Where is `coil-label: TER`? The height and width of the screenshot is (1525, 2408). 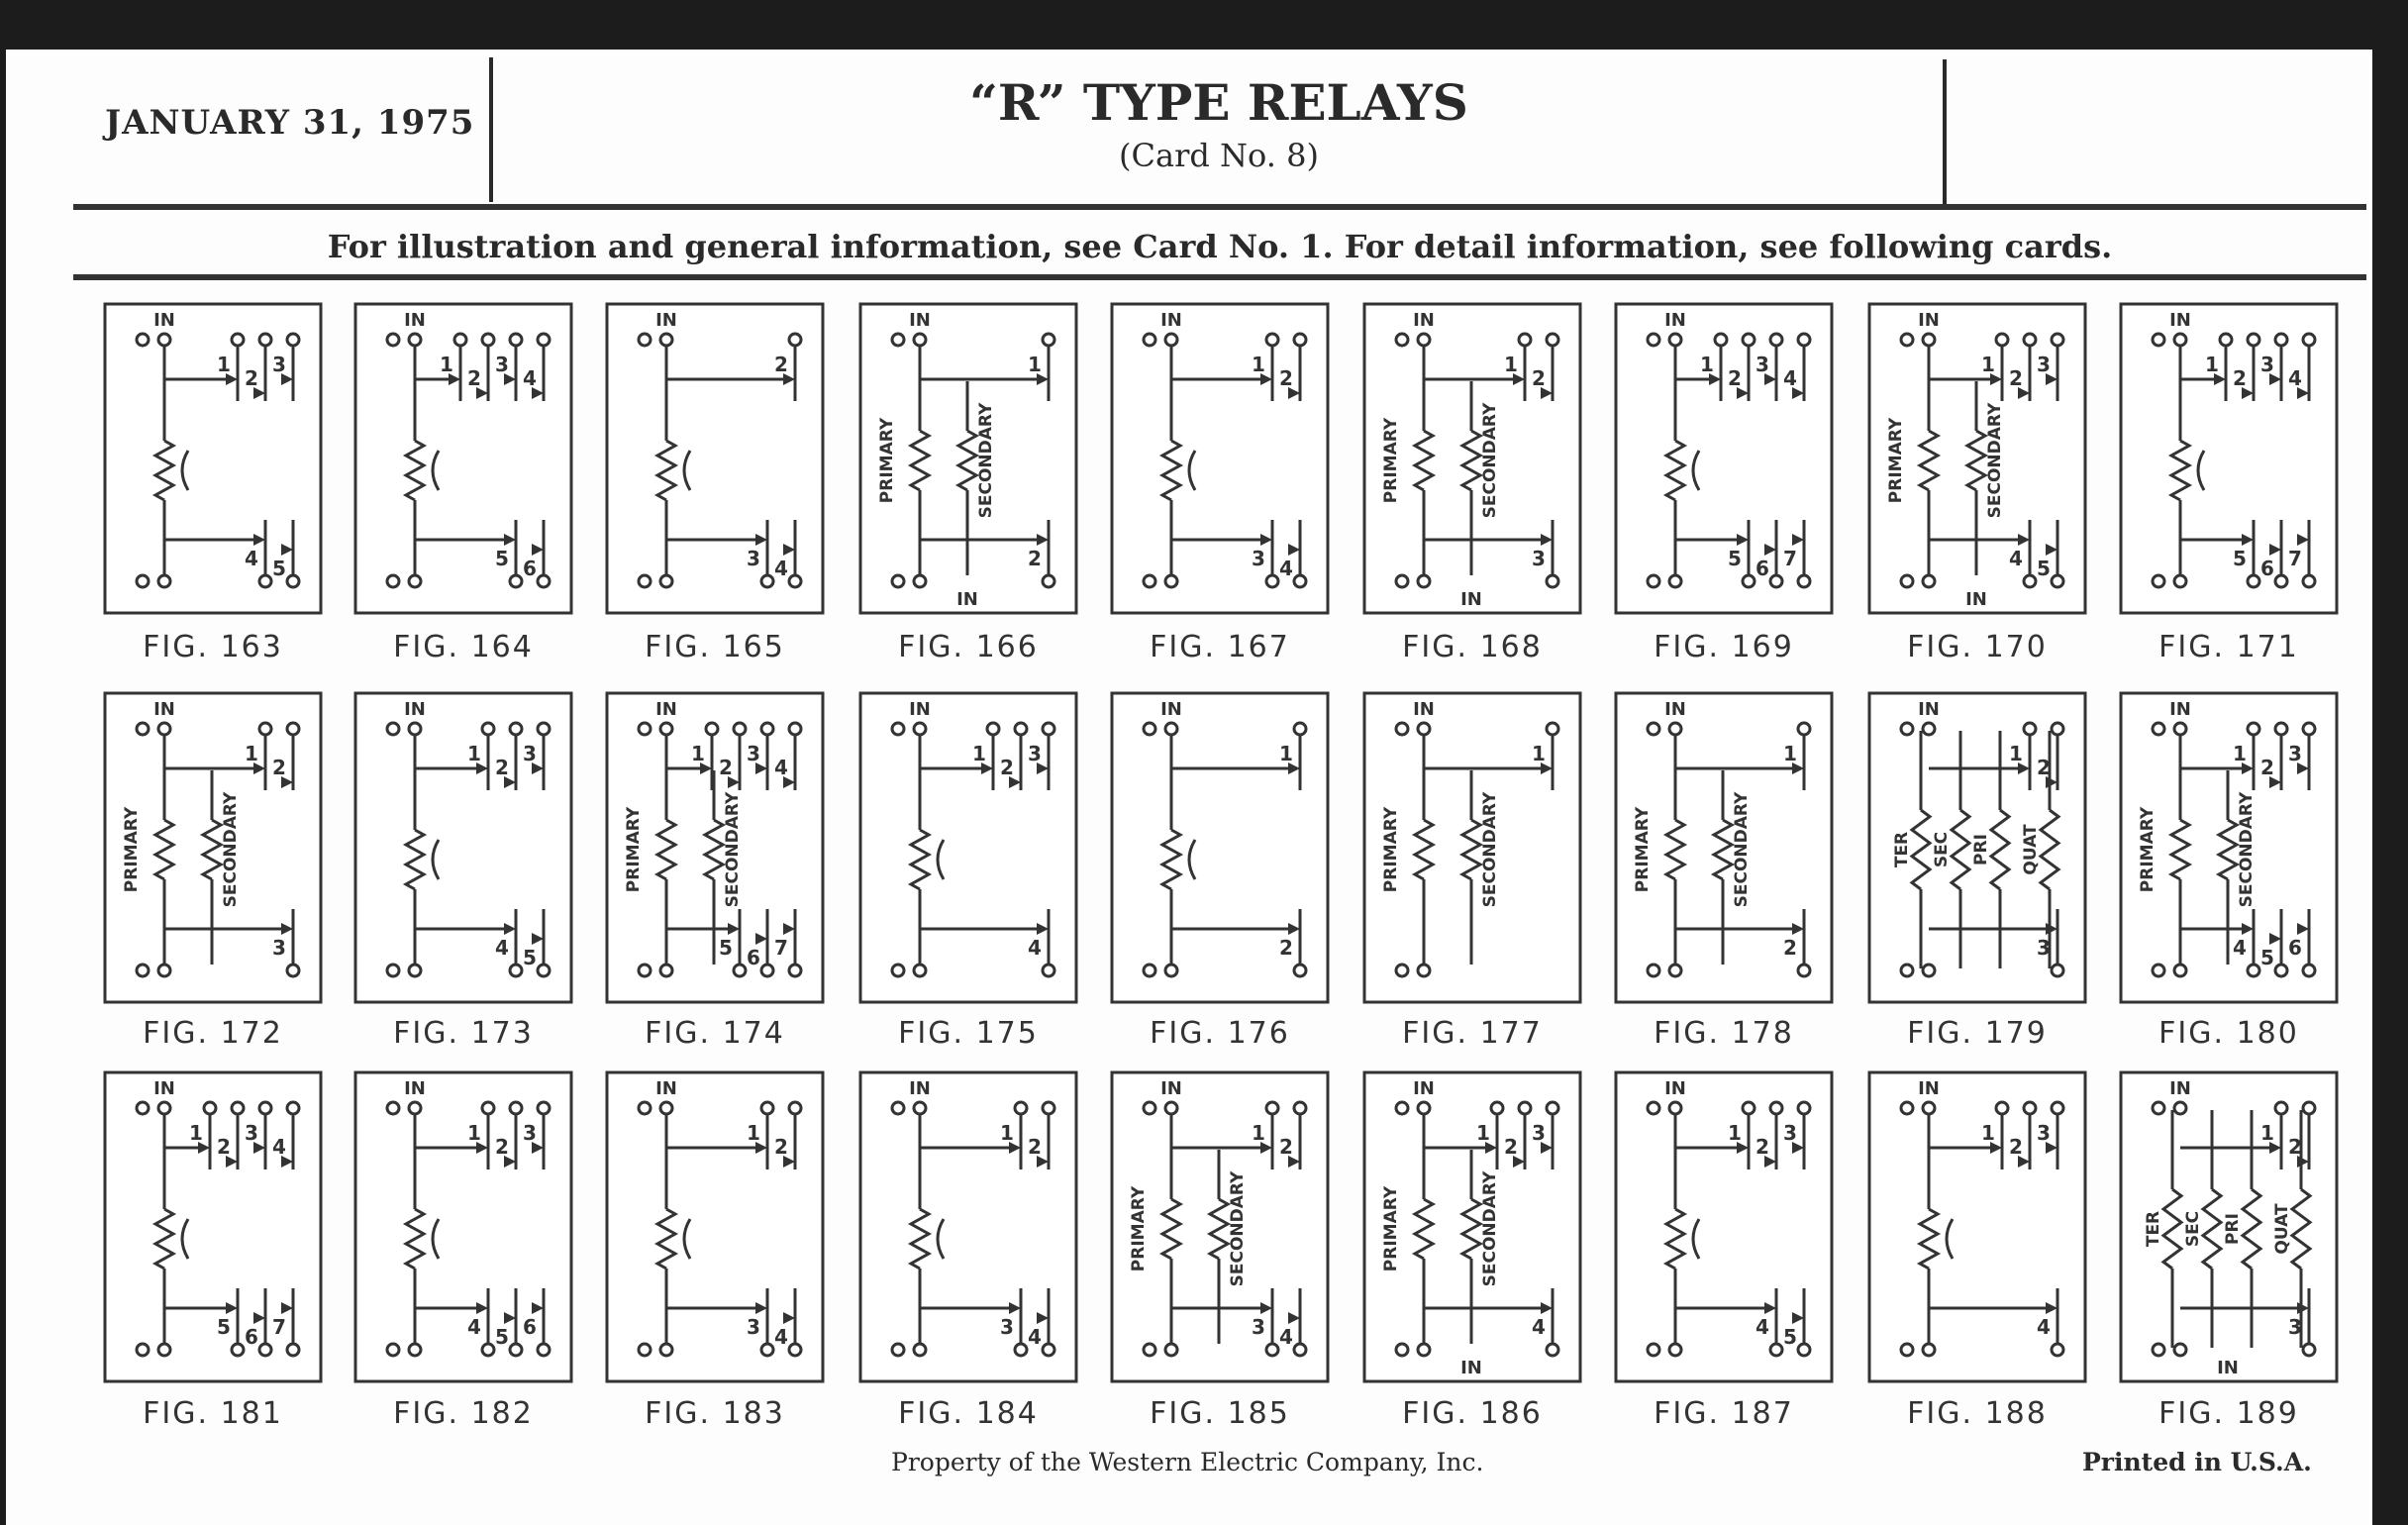 coil-label: TER is located at coordinates (2153, 1229).